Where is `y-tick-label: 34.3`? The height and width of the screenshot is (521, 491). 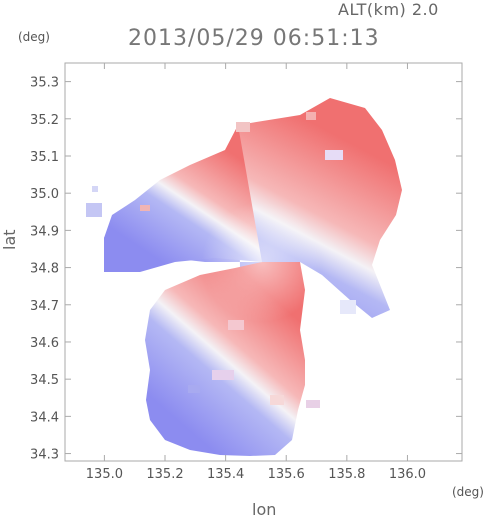 y-tick-label: 34.3 is located at coordinates (44, 455).